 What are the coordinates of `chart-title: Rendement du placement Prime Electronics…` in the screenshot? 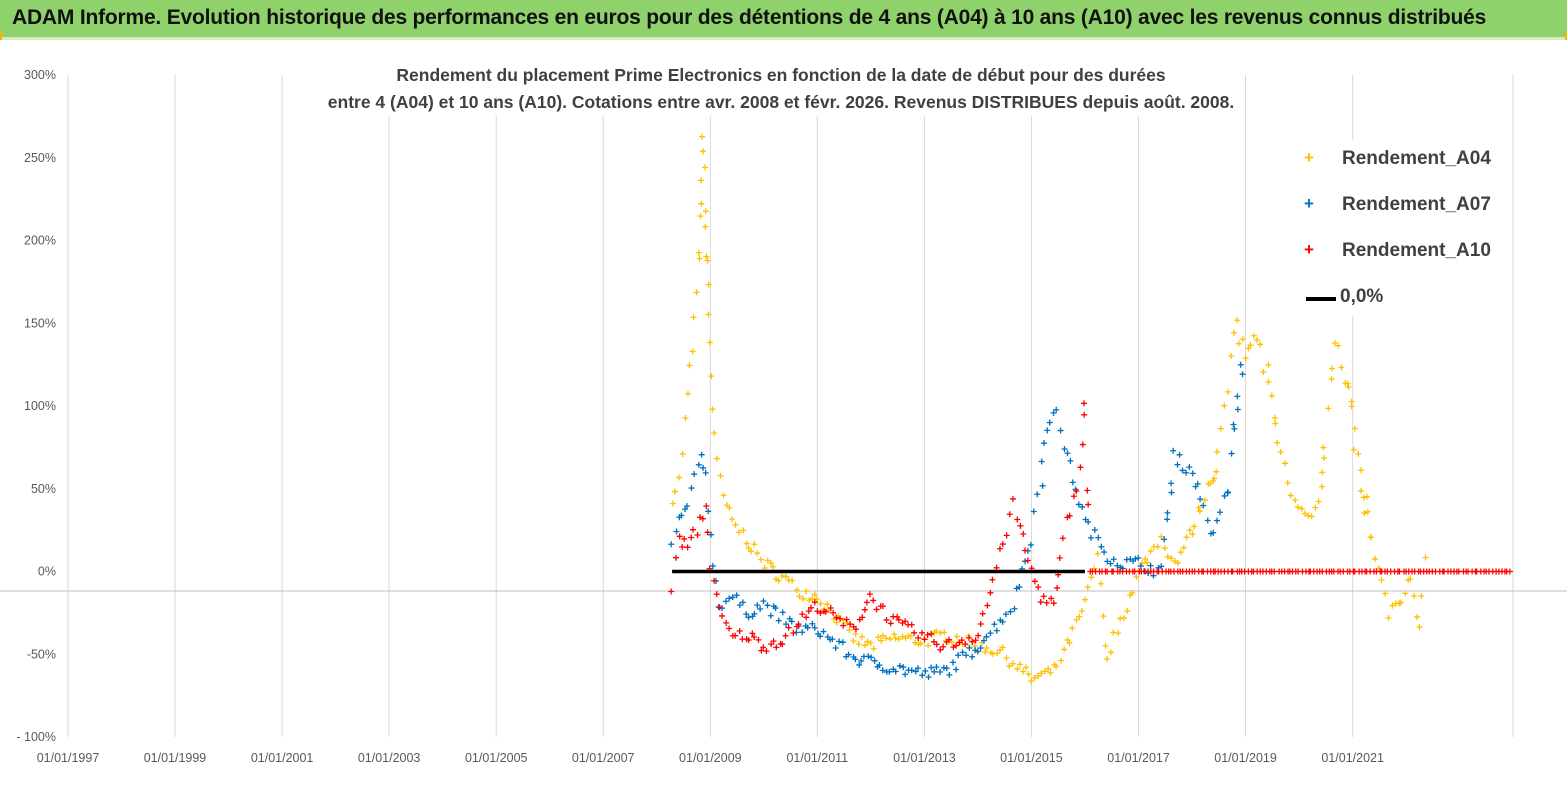 It's located at (781, 89).